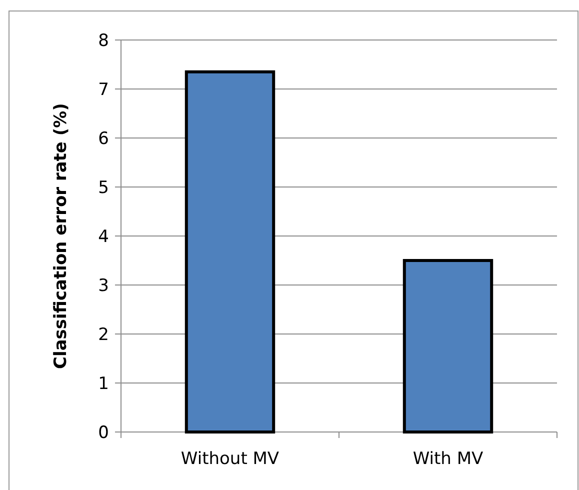 The width and height of the screenshot is (579, 490). Describe the element at coordinates (103, 334) in the screenshot. I see `y-tick-label: 2` at that location.